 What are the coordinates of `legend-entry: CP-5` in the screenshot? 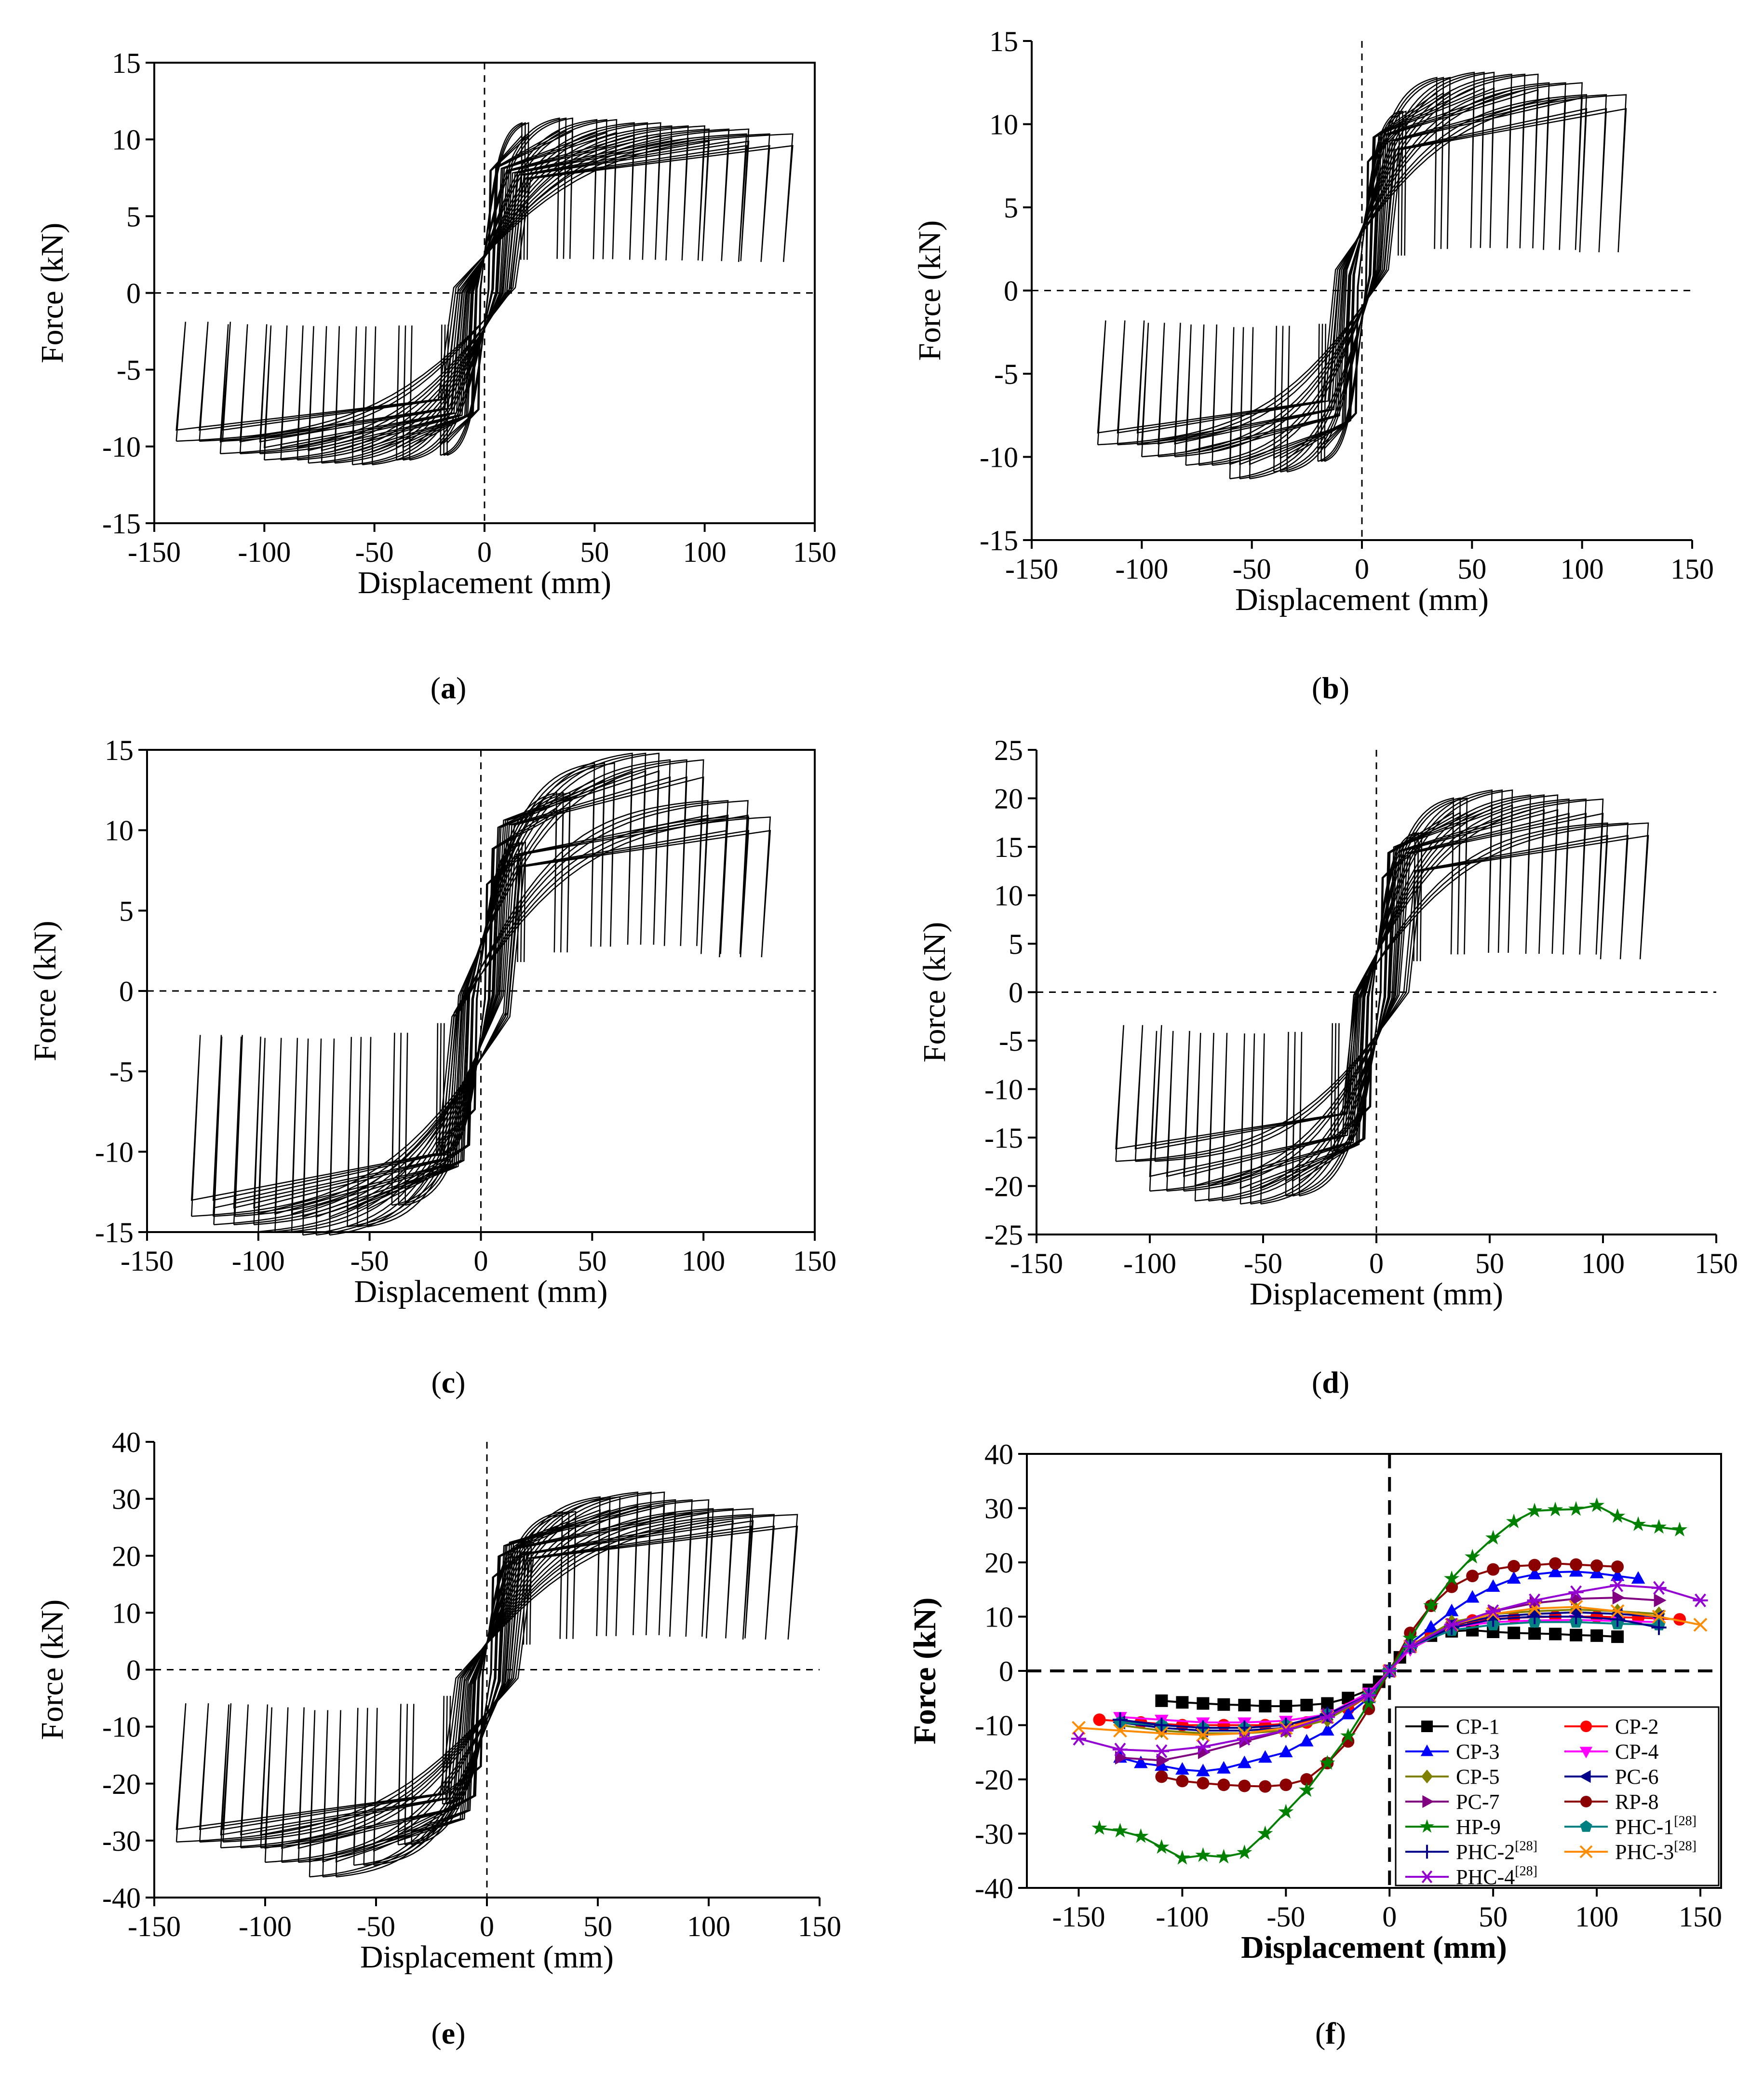 It's located at (1452, 1777).